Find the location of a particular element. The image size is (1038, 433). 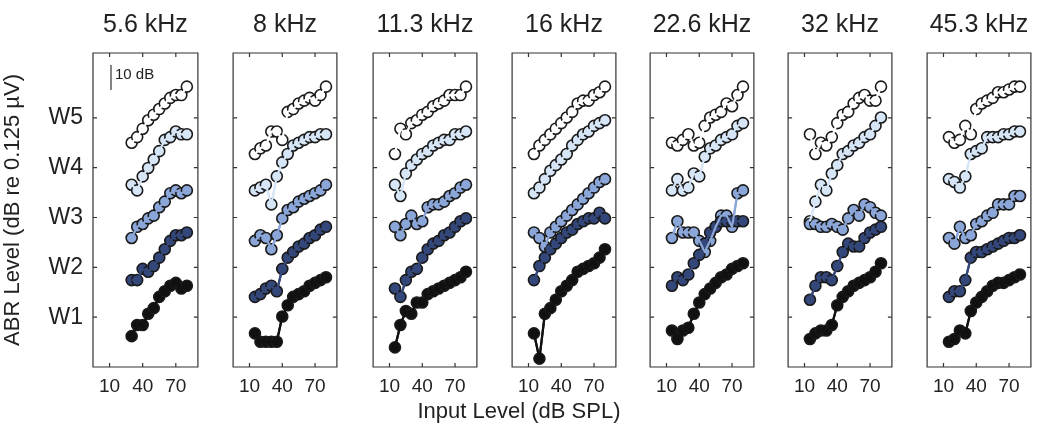

y-axis-title: ABR Level (dB re 0.125 µV) is located at coordinates (12, 210).